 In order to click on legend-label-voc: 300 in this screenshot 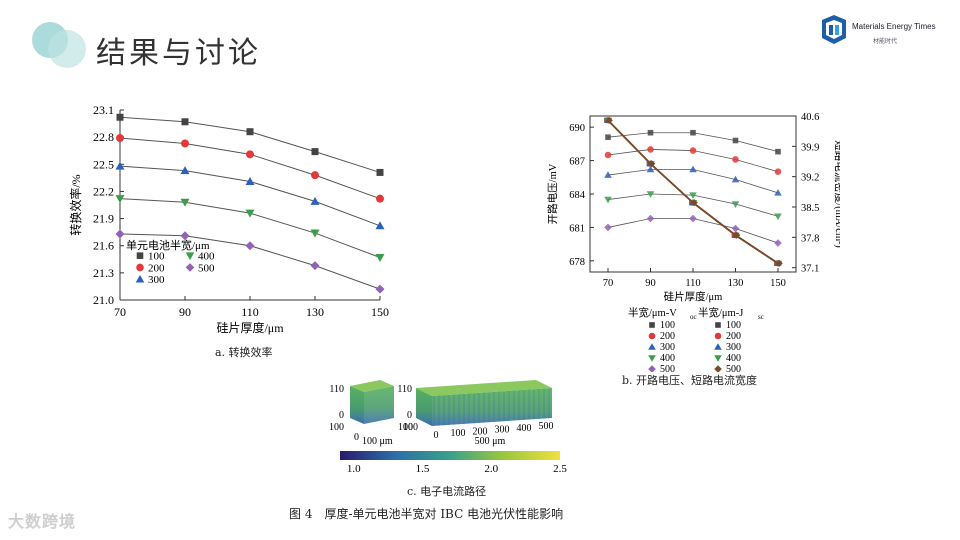, I will do `click(667, 347)`.